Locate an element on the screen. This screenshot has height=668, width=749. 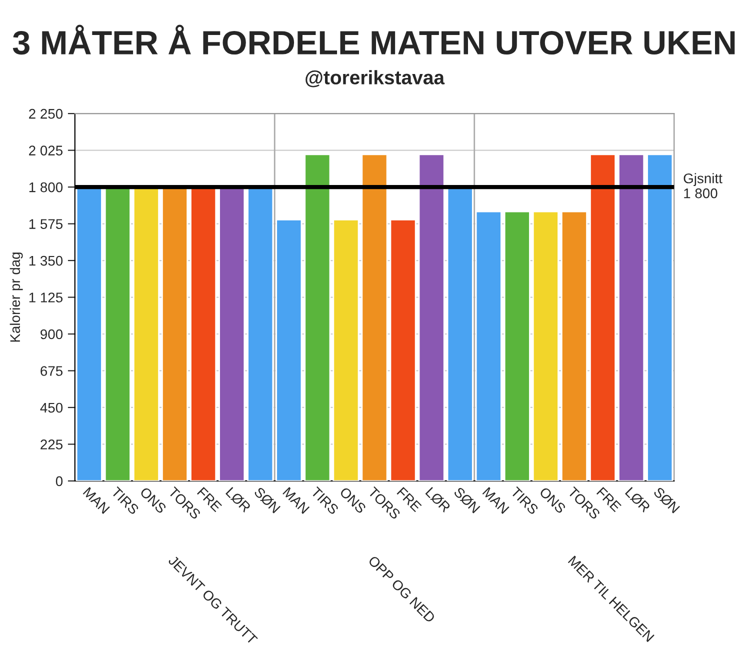
y-tick-label: 1 125 is located at coordinates (46, 297).